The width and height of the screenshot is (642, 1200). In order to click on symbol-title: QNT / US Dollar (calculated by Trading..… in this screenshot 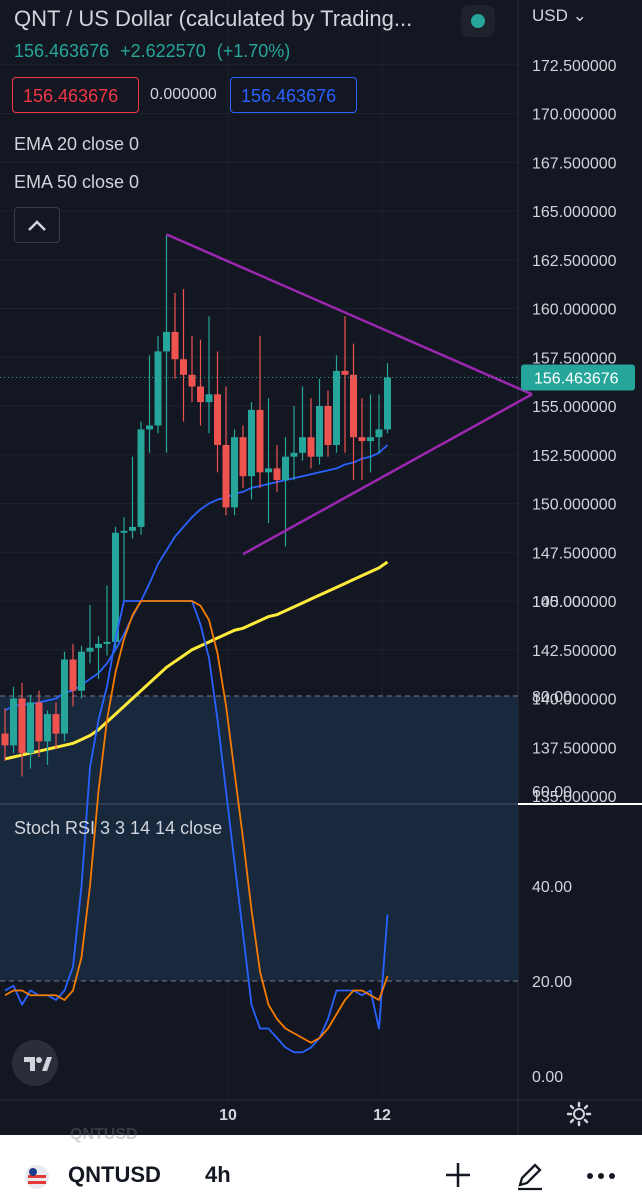, I will do `click(213, 18)`.